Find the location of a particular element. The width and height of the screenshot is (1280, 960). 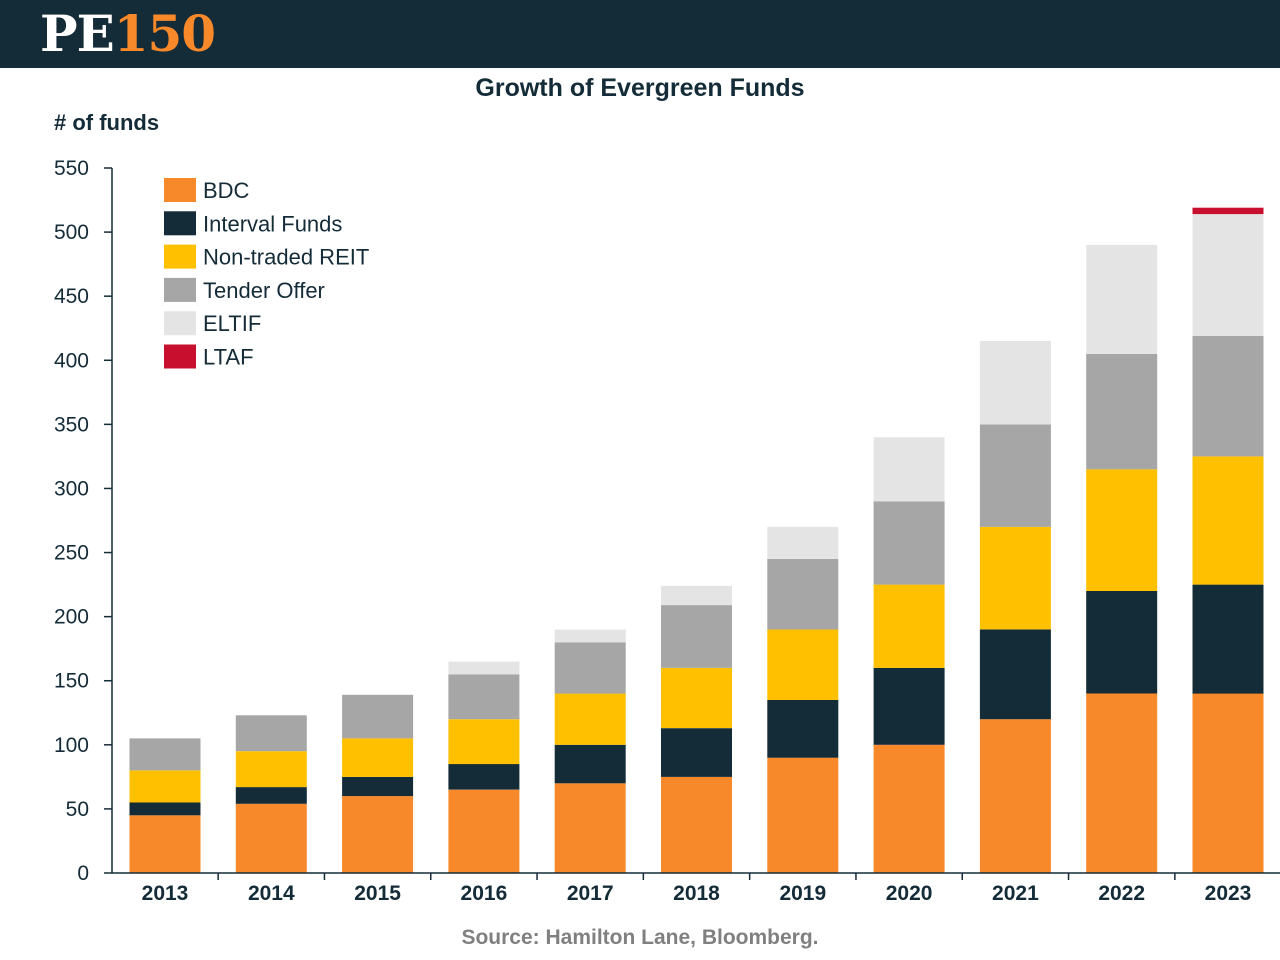

y-tick-label-200: 200 is located at coordinates (71, 617).